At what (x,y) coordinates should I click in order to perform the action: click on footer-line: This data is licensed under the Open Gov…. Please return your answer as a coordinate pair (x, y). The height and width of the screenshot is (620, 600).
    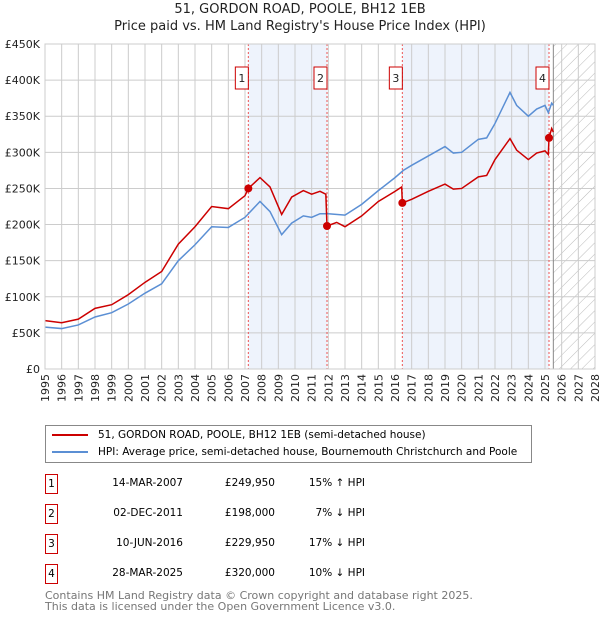
    Looking at the image, I should click on (220, 606).